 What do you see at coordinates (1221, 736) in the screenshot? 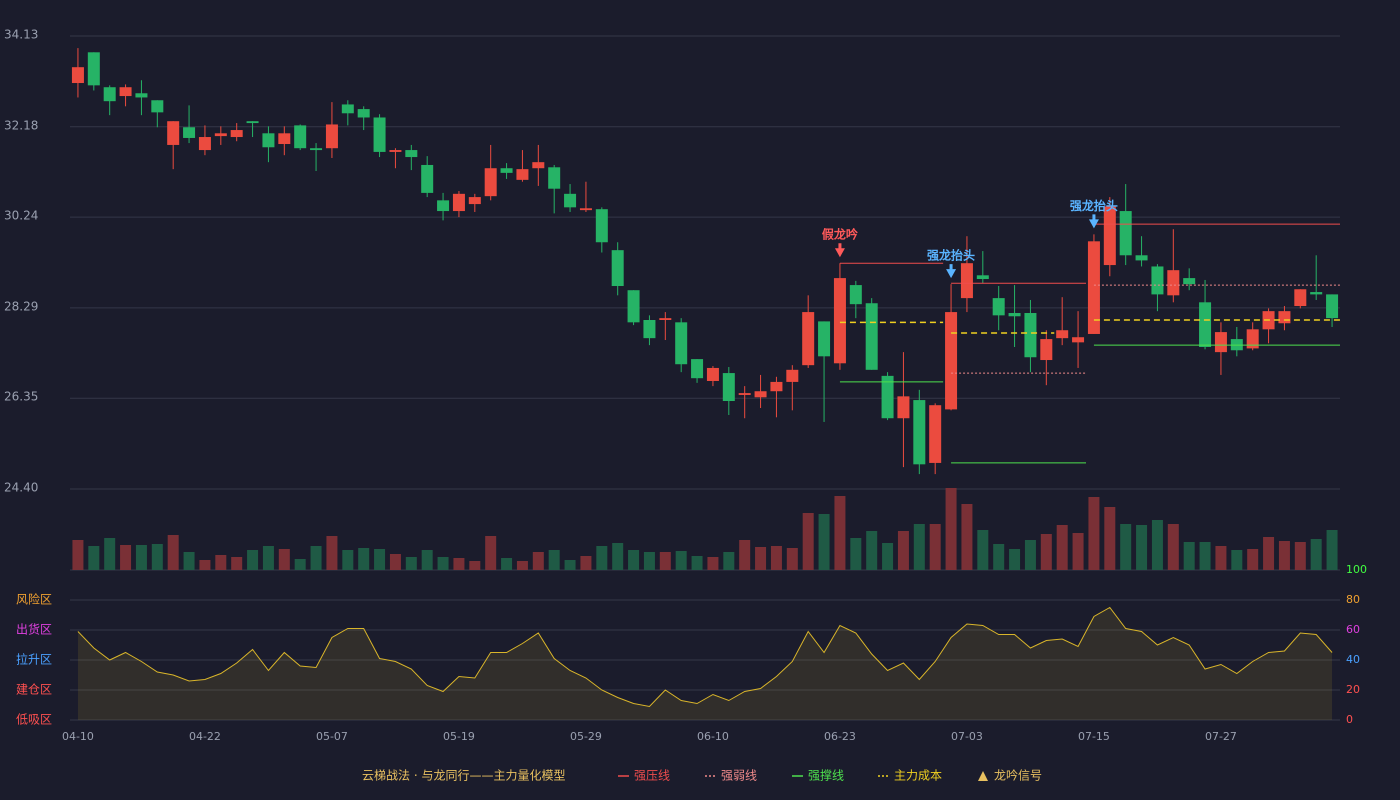
I see `x-tick-label: 07-27` at bounding box center [1221, 736].